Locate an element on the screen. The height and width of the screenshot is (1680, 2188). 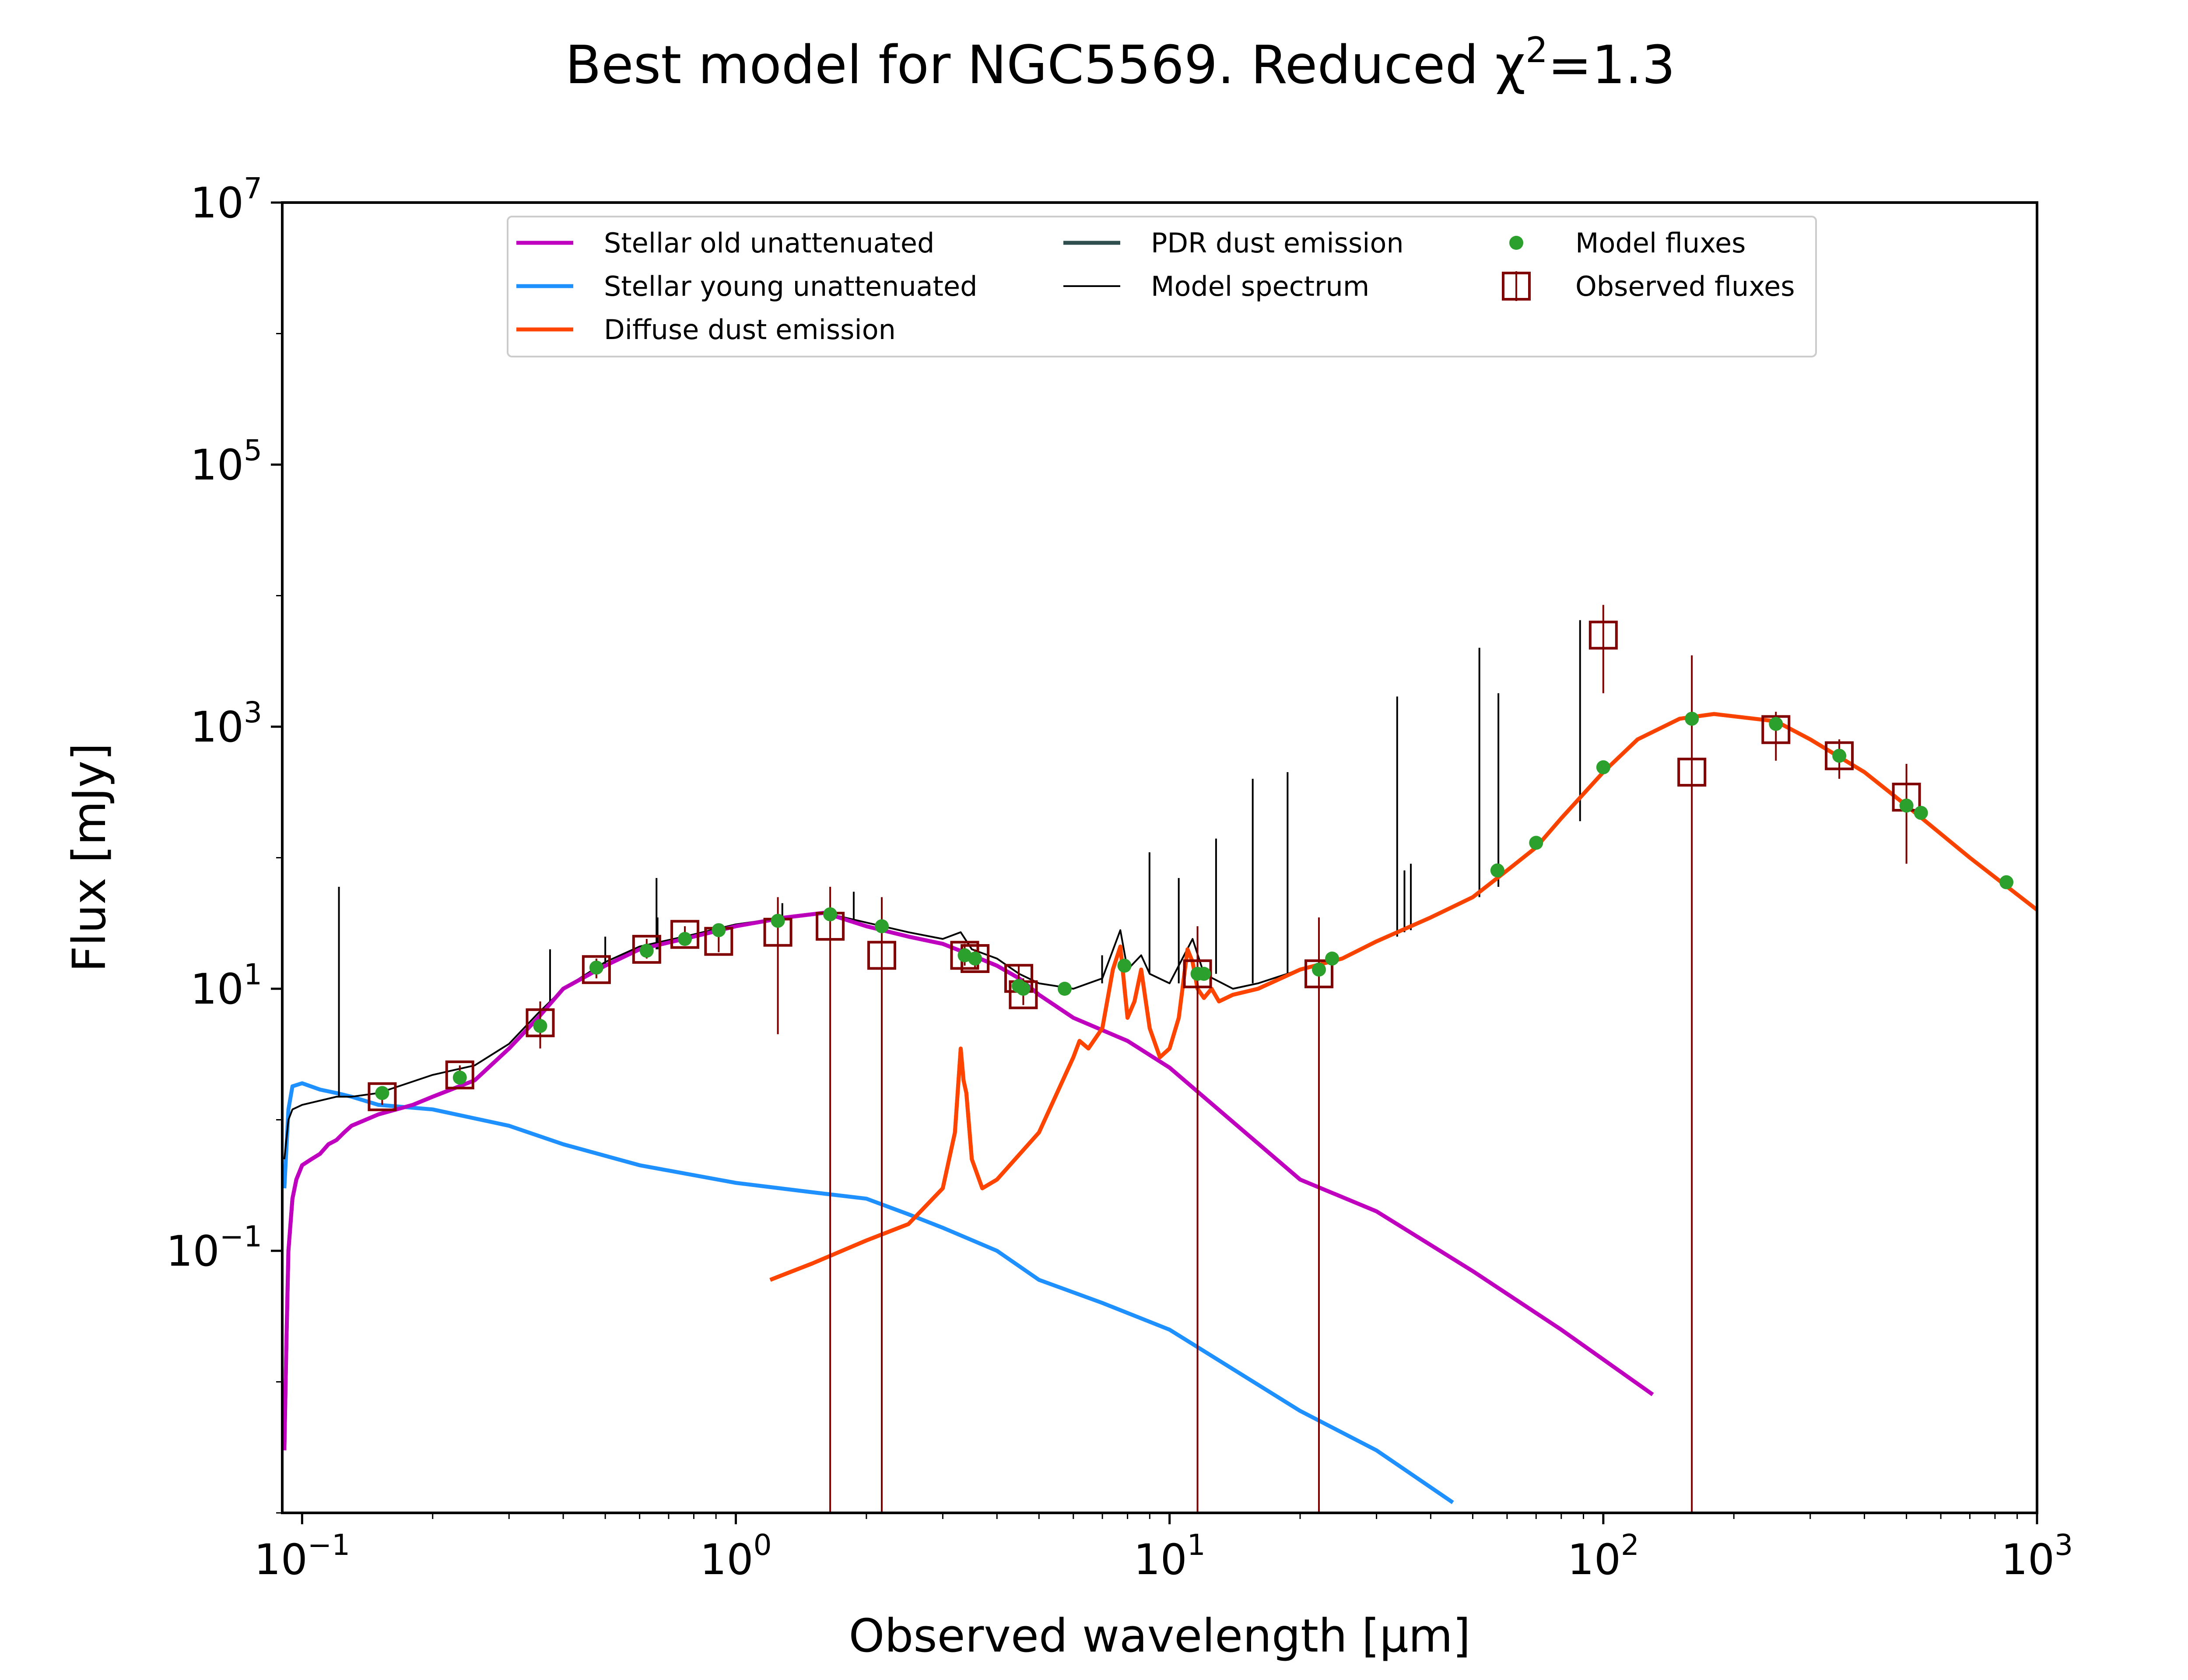
legend-item-observed-fluxes: Observed fluxes is located at coordinates (1649, 286).